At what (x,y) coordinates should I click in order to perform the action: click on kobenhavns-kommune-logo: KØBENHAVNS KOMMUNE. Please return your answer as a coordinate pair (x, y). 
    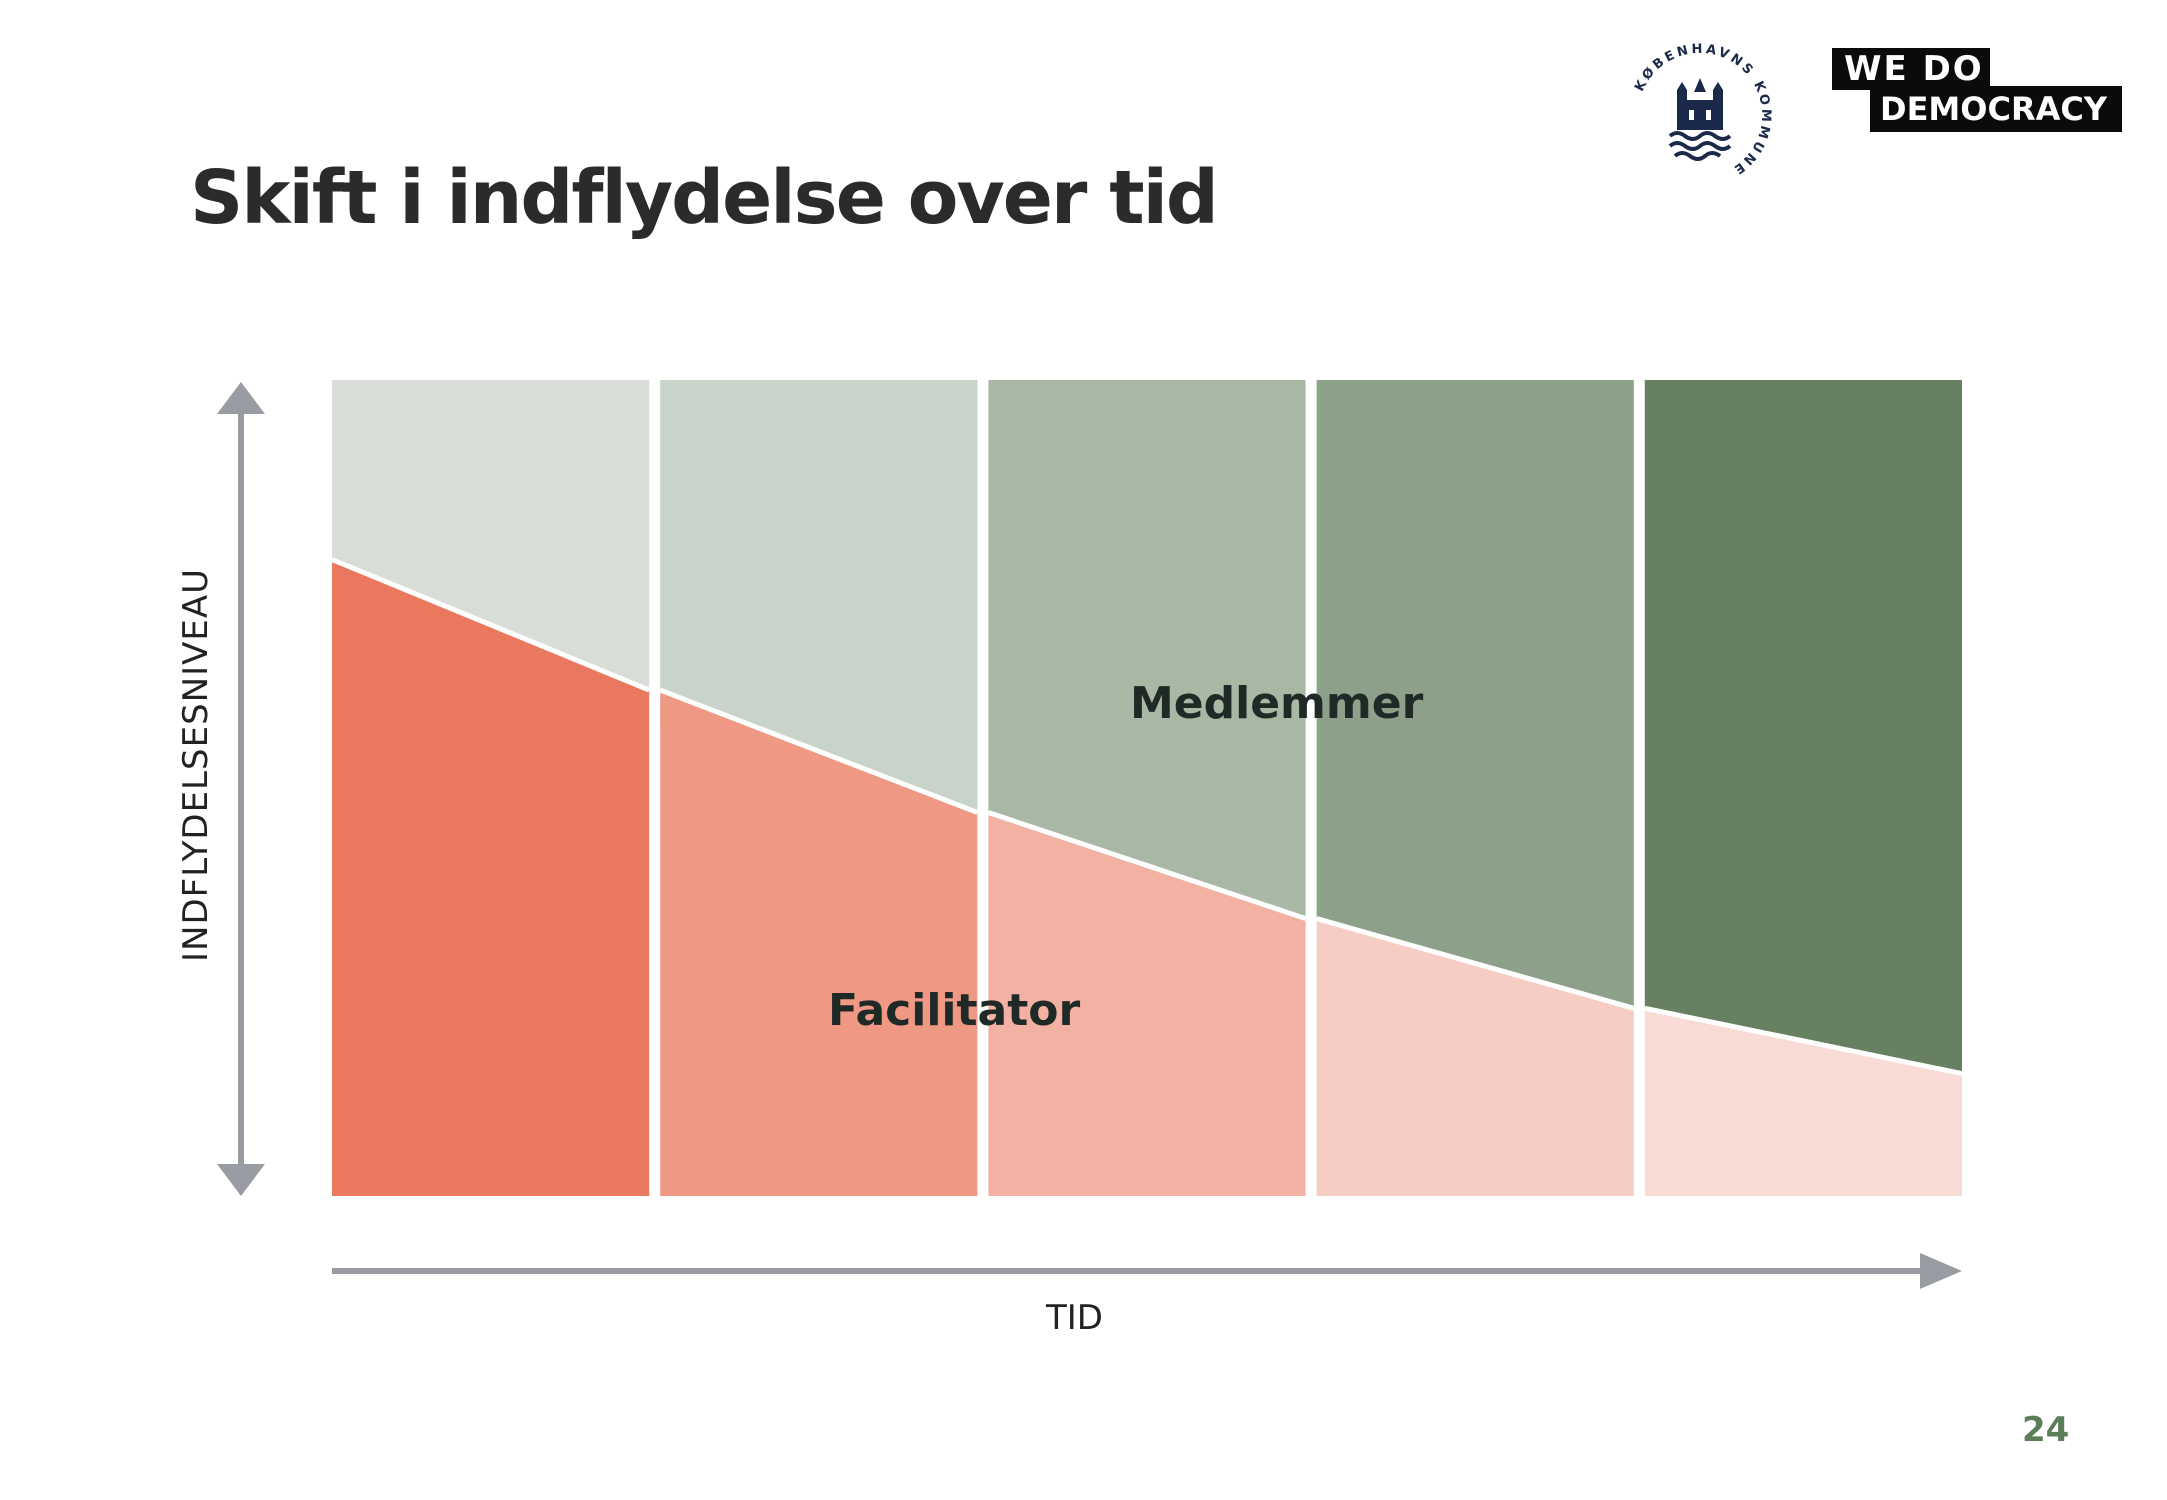
    Looking at the image, I should click on (1701, 110).